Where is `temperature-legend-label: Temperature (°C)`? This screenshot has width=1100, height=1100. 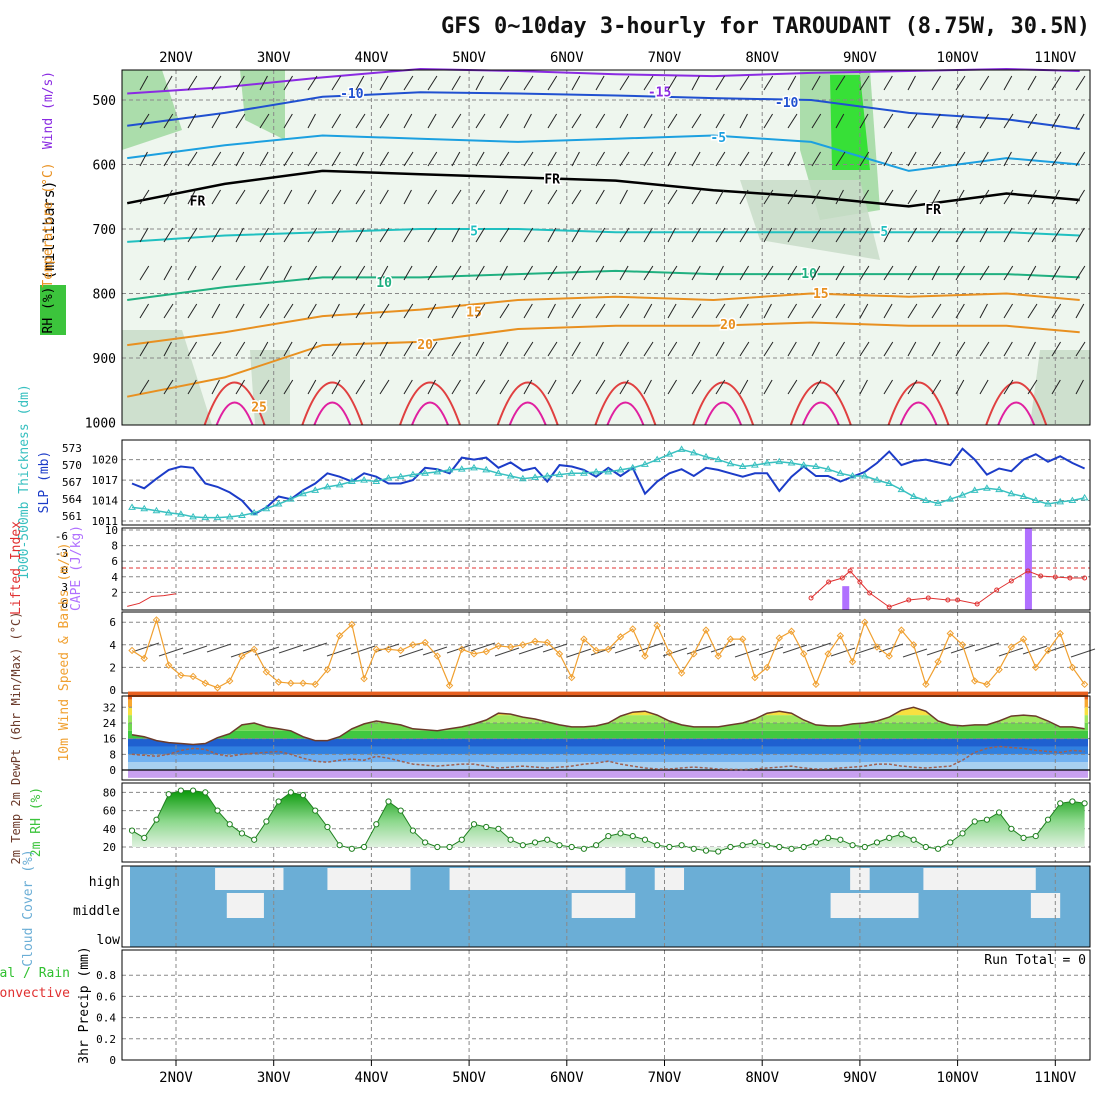
temperature-legend-label: Temperature (°C) is located at coordinates (48, 224).